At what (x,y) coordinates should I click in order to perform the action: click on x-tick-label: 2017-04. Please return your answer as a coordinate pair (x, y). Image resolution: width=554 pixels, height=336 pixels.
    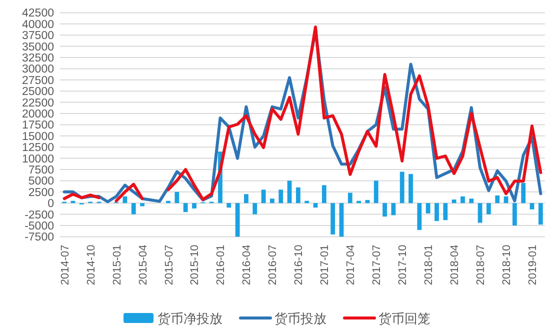
    Looking at the image, I should click on (351, 265).